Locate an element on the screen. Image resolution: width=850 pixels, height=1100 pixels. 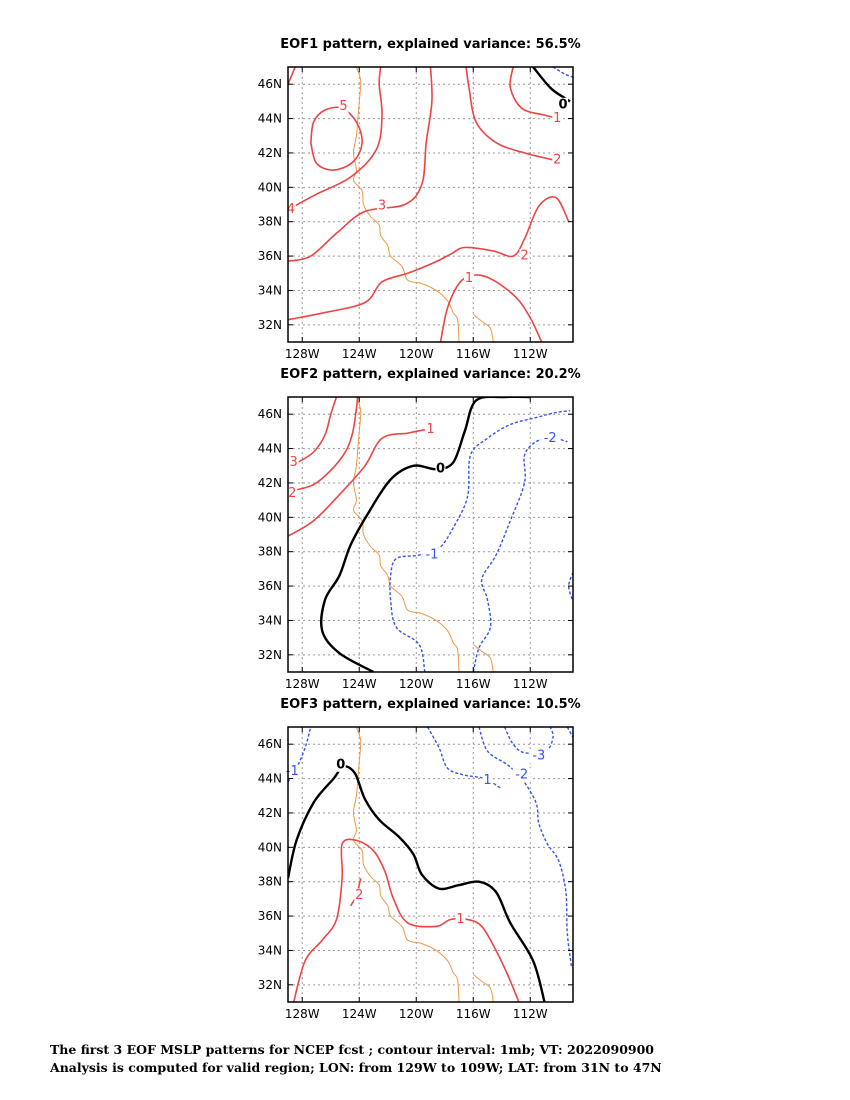
eof1-ytick-label: 34N is located at coordinates (270, 290).